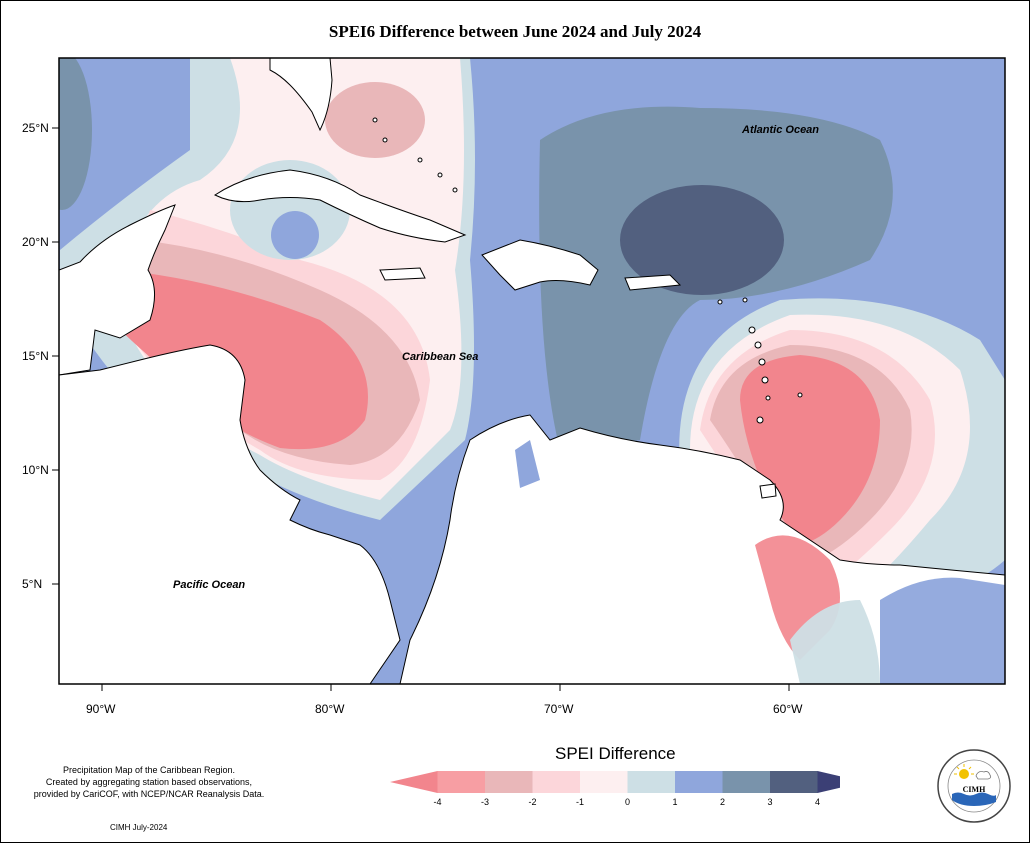 Image resolution: width=1030 pixels, height=843 pixels. I want to click on land-trinidad, so click(768, 491).